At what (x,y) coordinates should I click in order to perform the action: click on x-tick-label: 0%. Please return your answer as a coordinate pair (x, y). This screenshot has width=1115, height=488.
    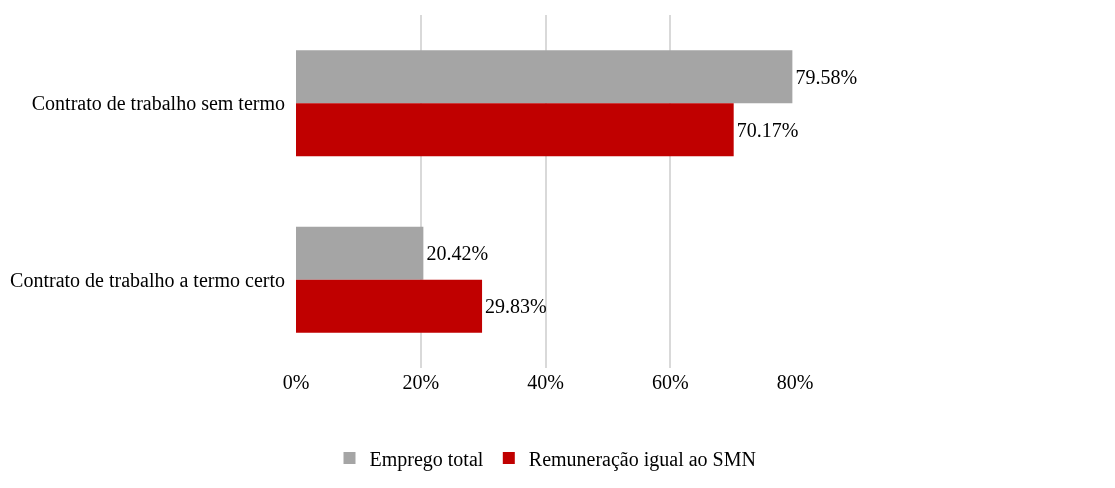
    Looking at the image, I should click on (296, 382).